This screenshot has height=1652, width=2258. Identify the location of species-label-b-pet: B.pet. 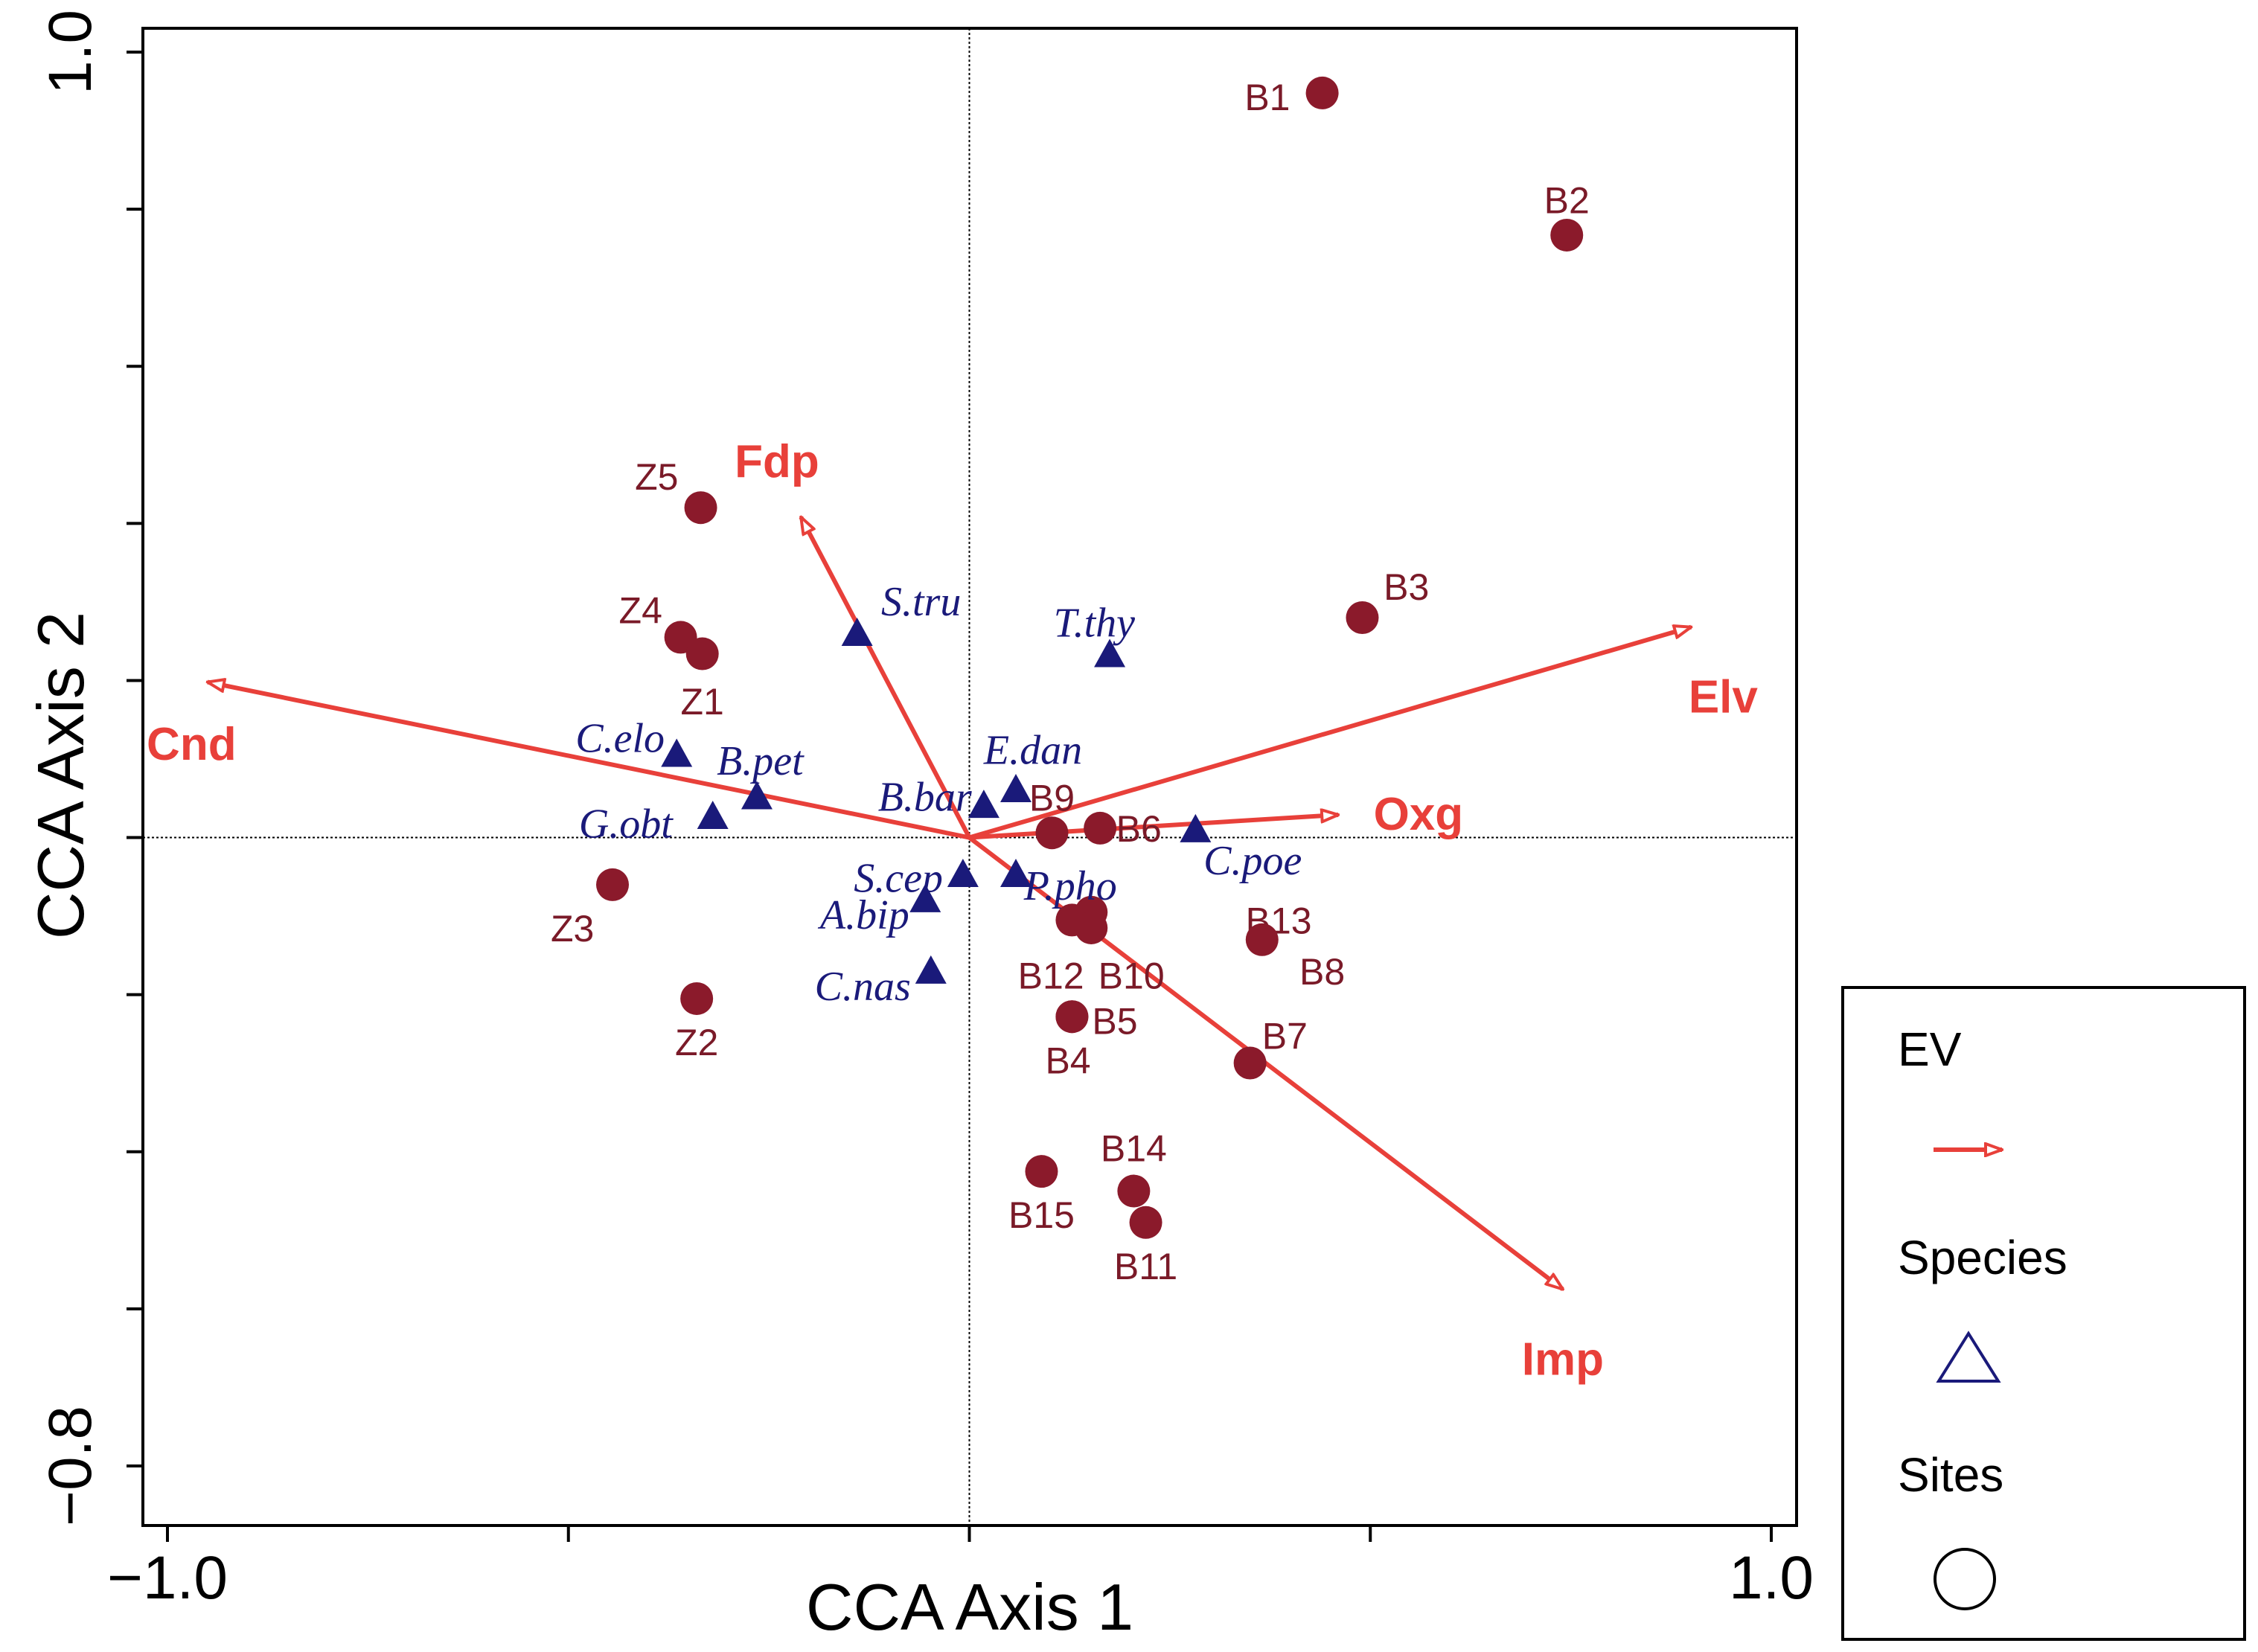
(761, 761).